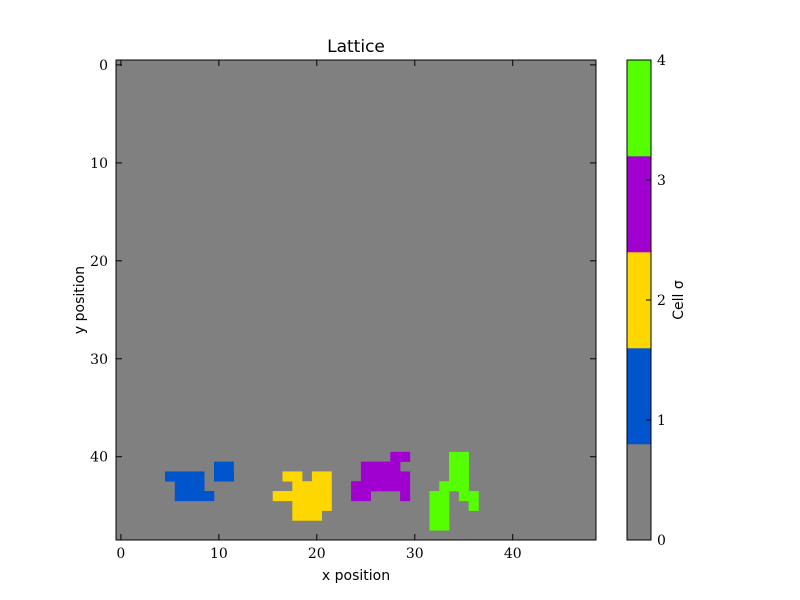 The width and height of the screenshot is (800, 600). What do you see at coordinates (356, 576) in the screenshot?
I see `x-axis-label: x position` at bounding box center [356, 576].